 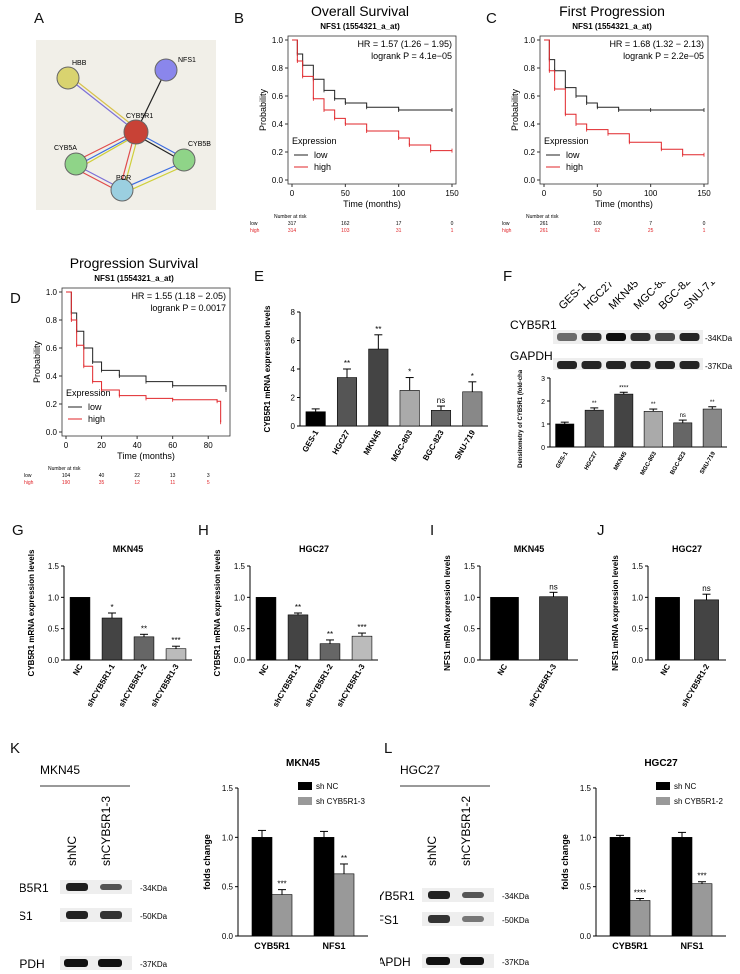 I want to click on blot-f-row-cyb5r1: CYB5R1, so click(x=533, y=325).